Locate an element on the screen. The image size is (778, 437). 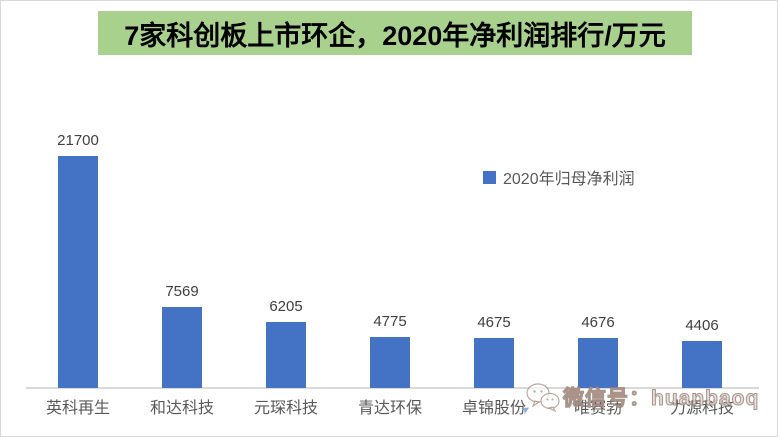
bar-英科再生 is located at coordinates (78, 272).